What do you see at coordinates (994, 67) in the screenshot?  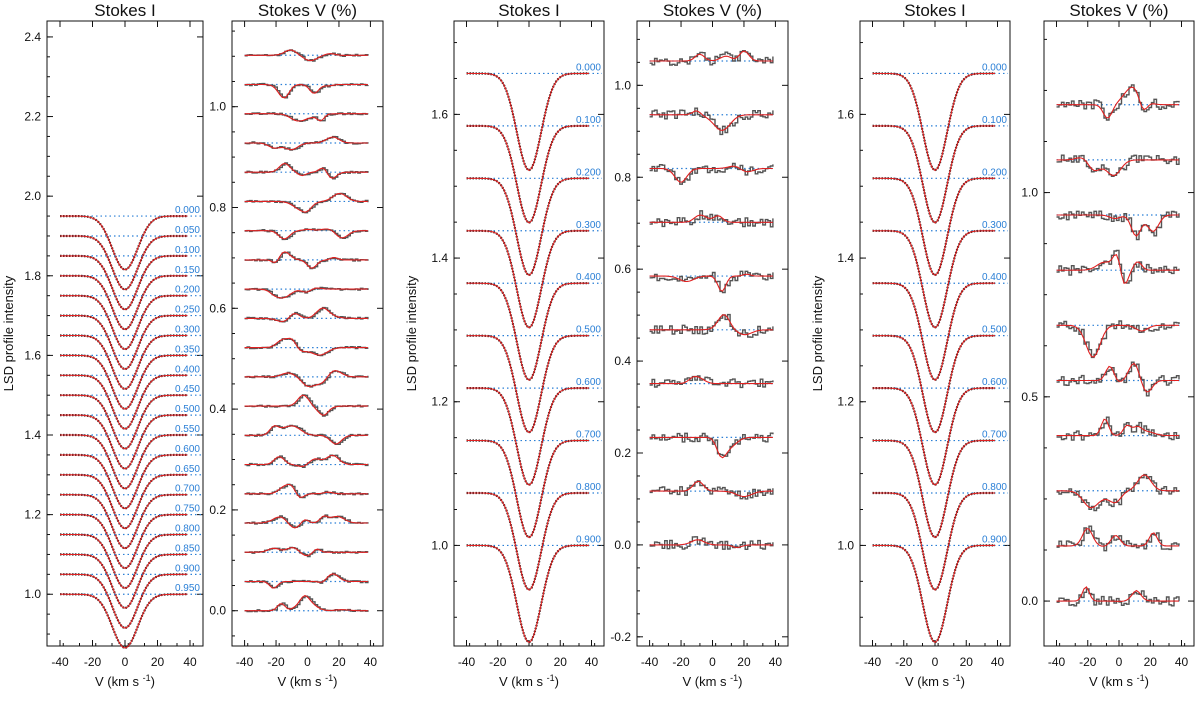 I see `phase-label: 0.000` at bounding box center [994, 67].